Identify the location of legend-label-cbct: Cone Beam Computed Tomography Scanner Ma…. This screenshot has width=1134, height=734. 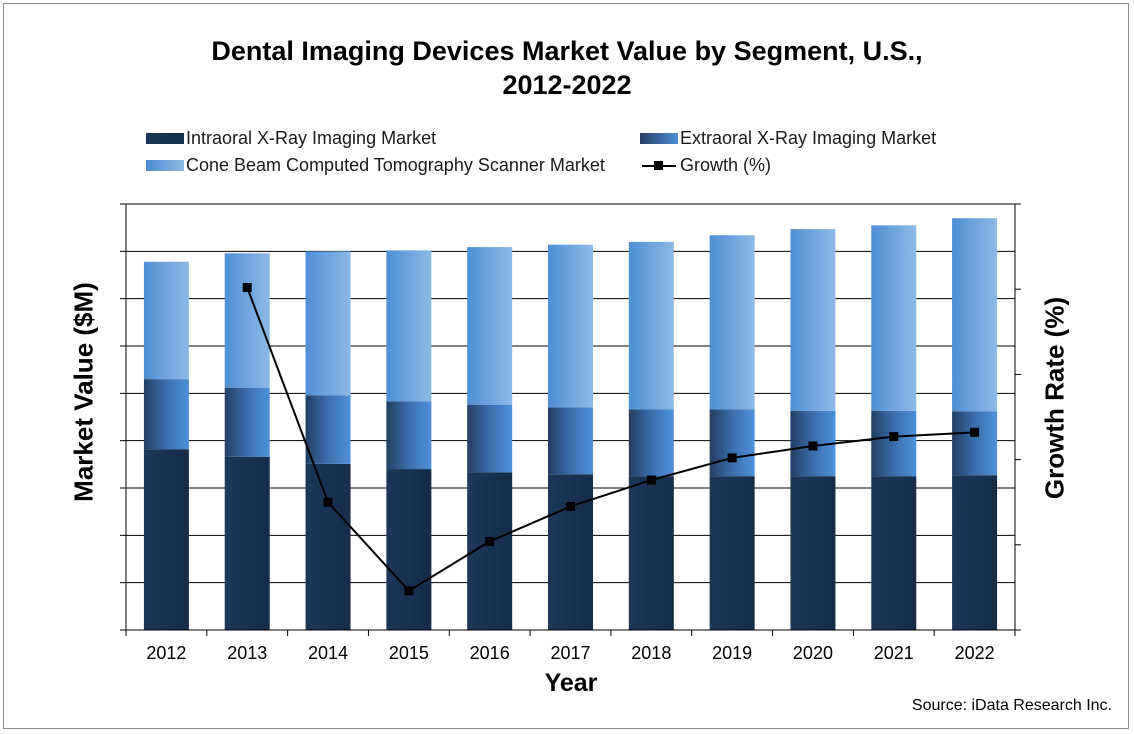
(395, 165).